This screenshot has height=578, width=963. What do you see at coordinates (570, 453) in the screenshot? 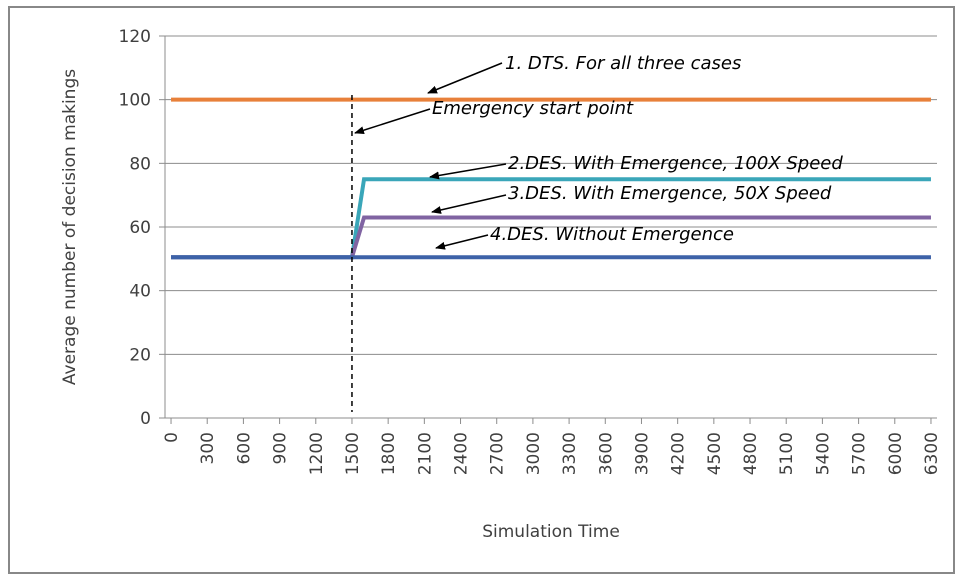
I see `x-tick-label: 3300` at bounding box center [570, 453].